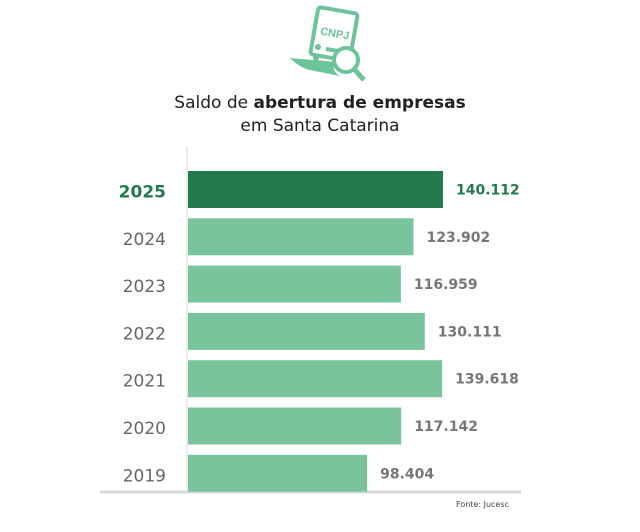 Image resolution: width=640 pixels, height=532 pixels. Describe the element at coordinates (470, 332) in the screenshot. I see `value-label-2022: 130.111` at that location.